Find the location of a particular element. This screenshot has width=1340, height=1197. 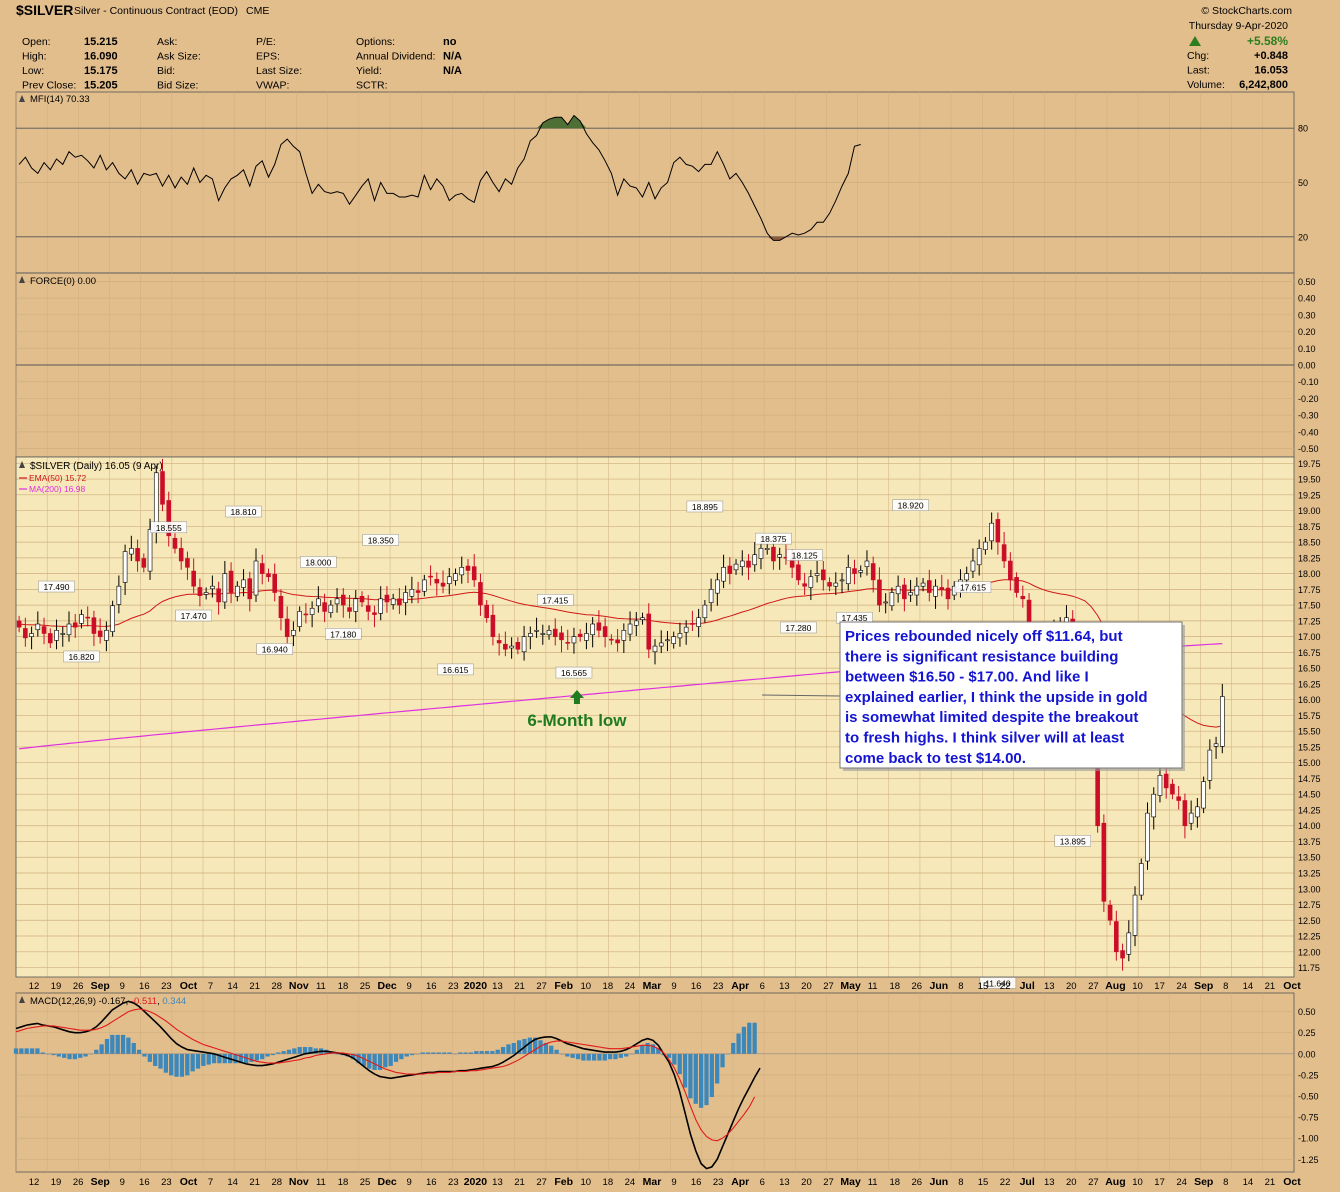

quote-field-label: VWAP: is located at coordinates (272, 86).